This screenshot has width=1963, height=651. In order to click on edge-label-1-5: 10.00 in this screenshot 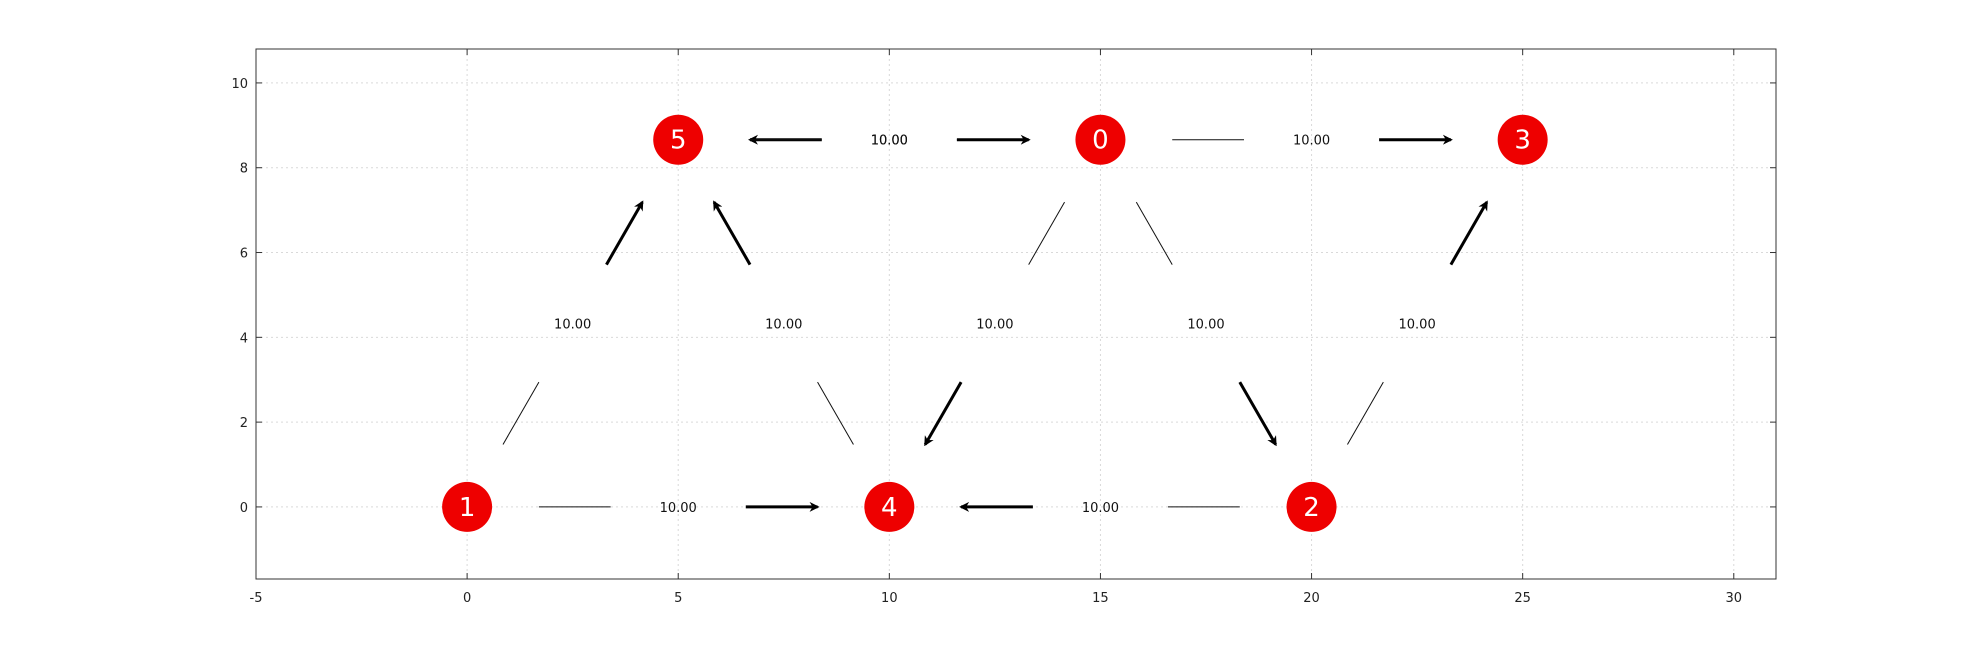, I will do `click(572, 324)`.